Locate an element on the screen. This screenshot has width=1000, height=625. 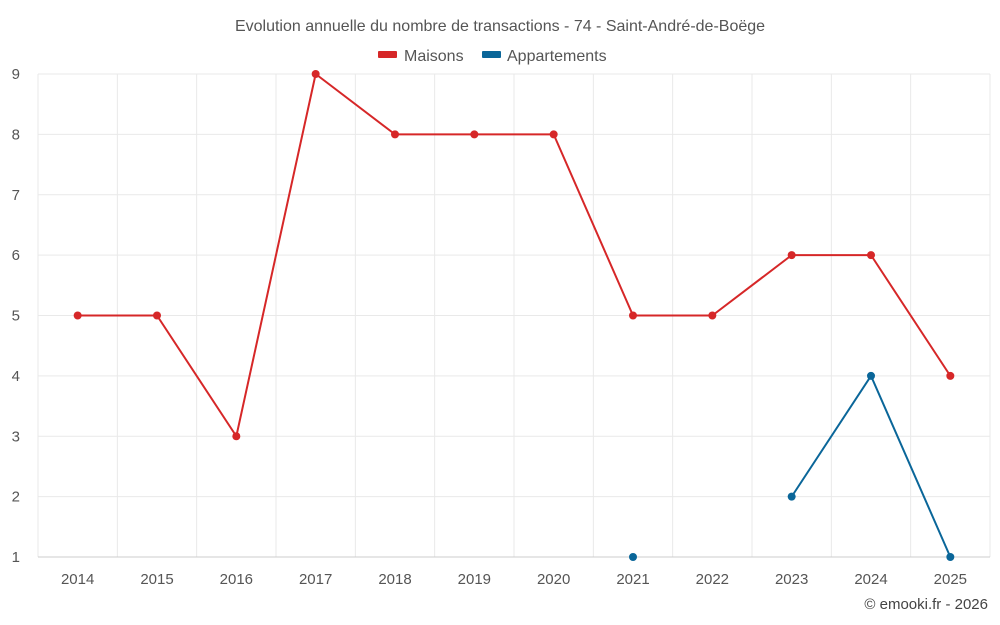
x-tick-label: 2015 is located at coordinates (156, 579).